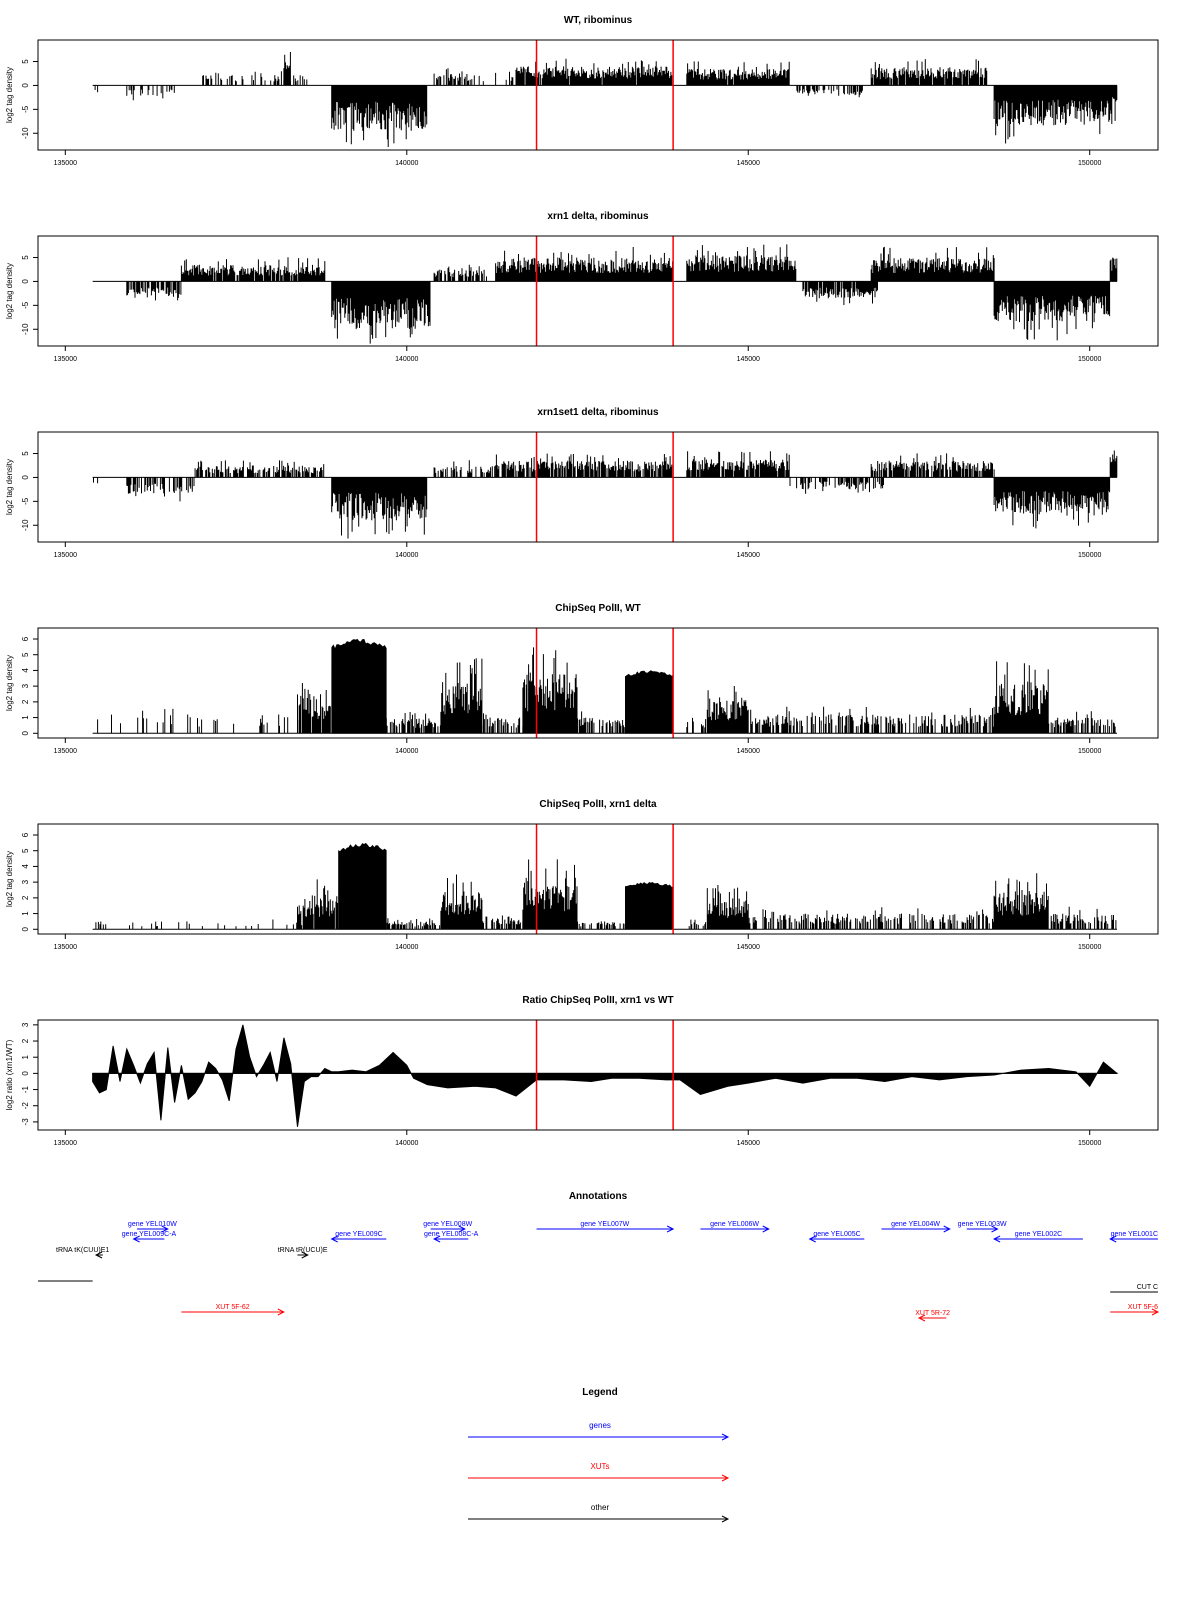 Image resolution: width=1200 pixels, height=1600 pixels. I want to click on annotation-other: tRNA tR(UCU)E, so click(303, 1253).